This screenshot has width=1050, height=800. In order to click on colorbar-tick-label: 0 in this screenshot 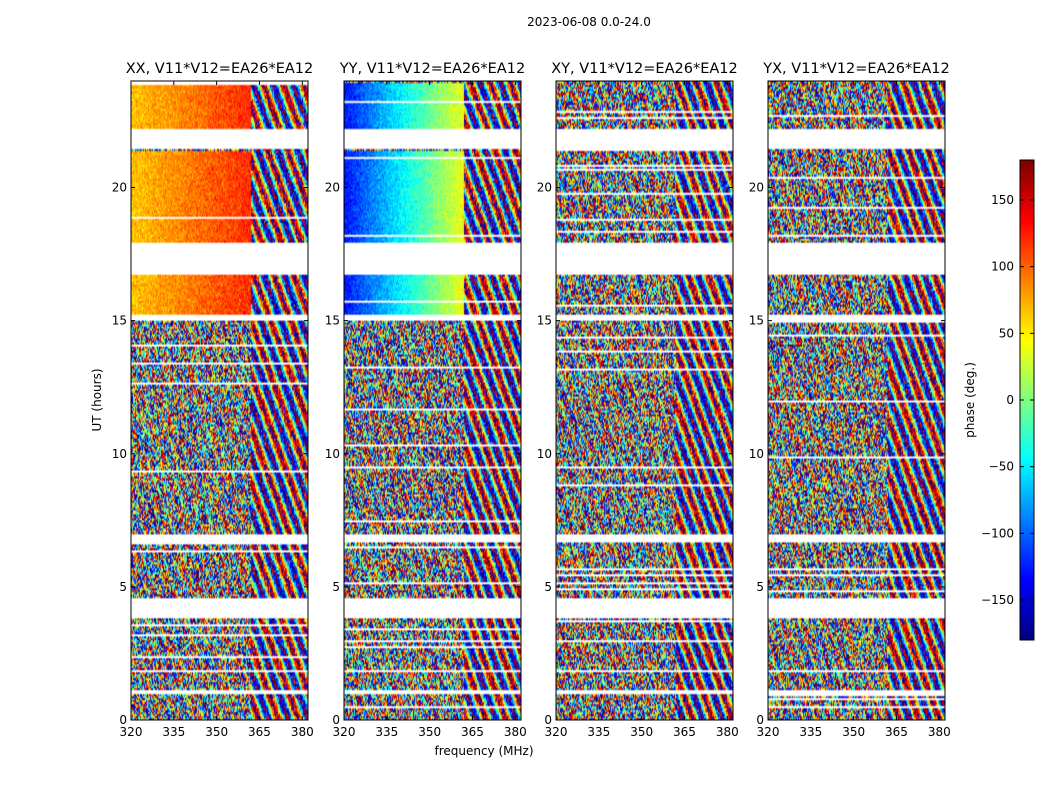, I will do `click(1010, 400)`.